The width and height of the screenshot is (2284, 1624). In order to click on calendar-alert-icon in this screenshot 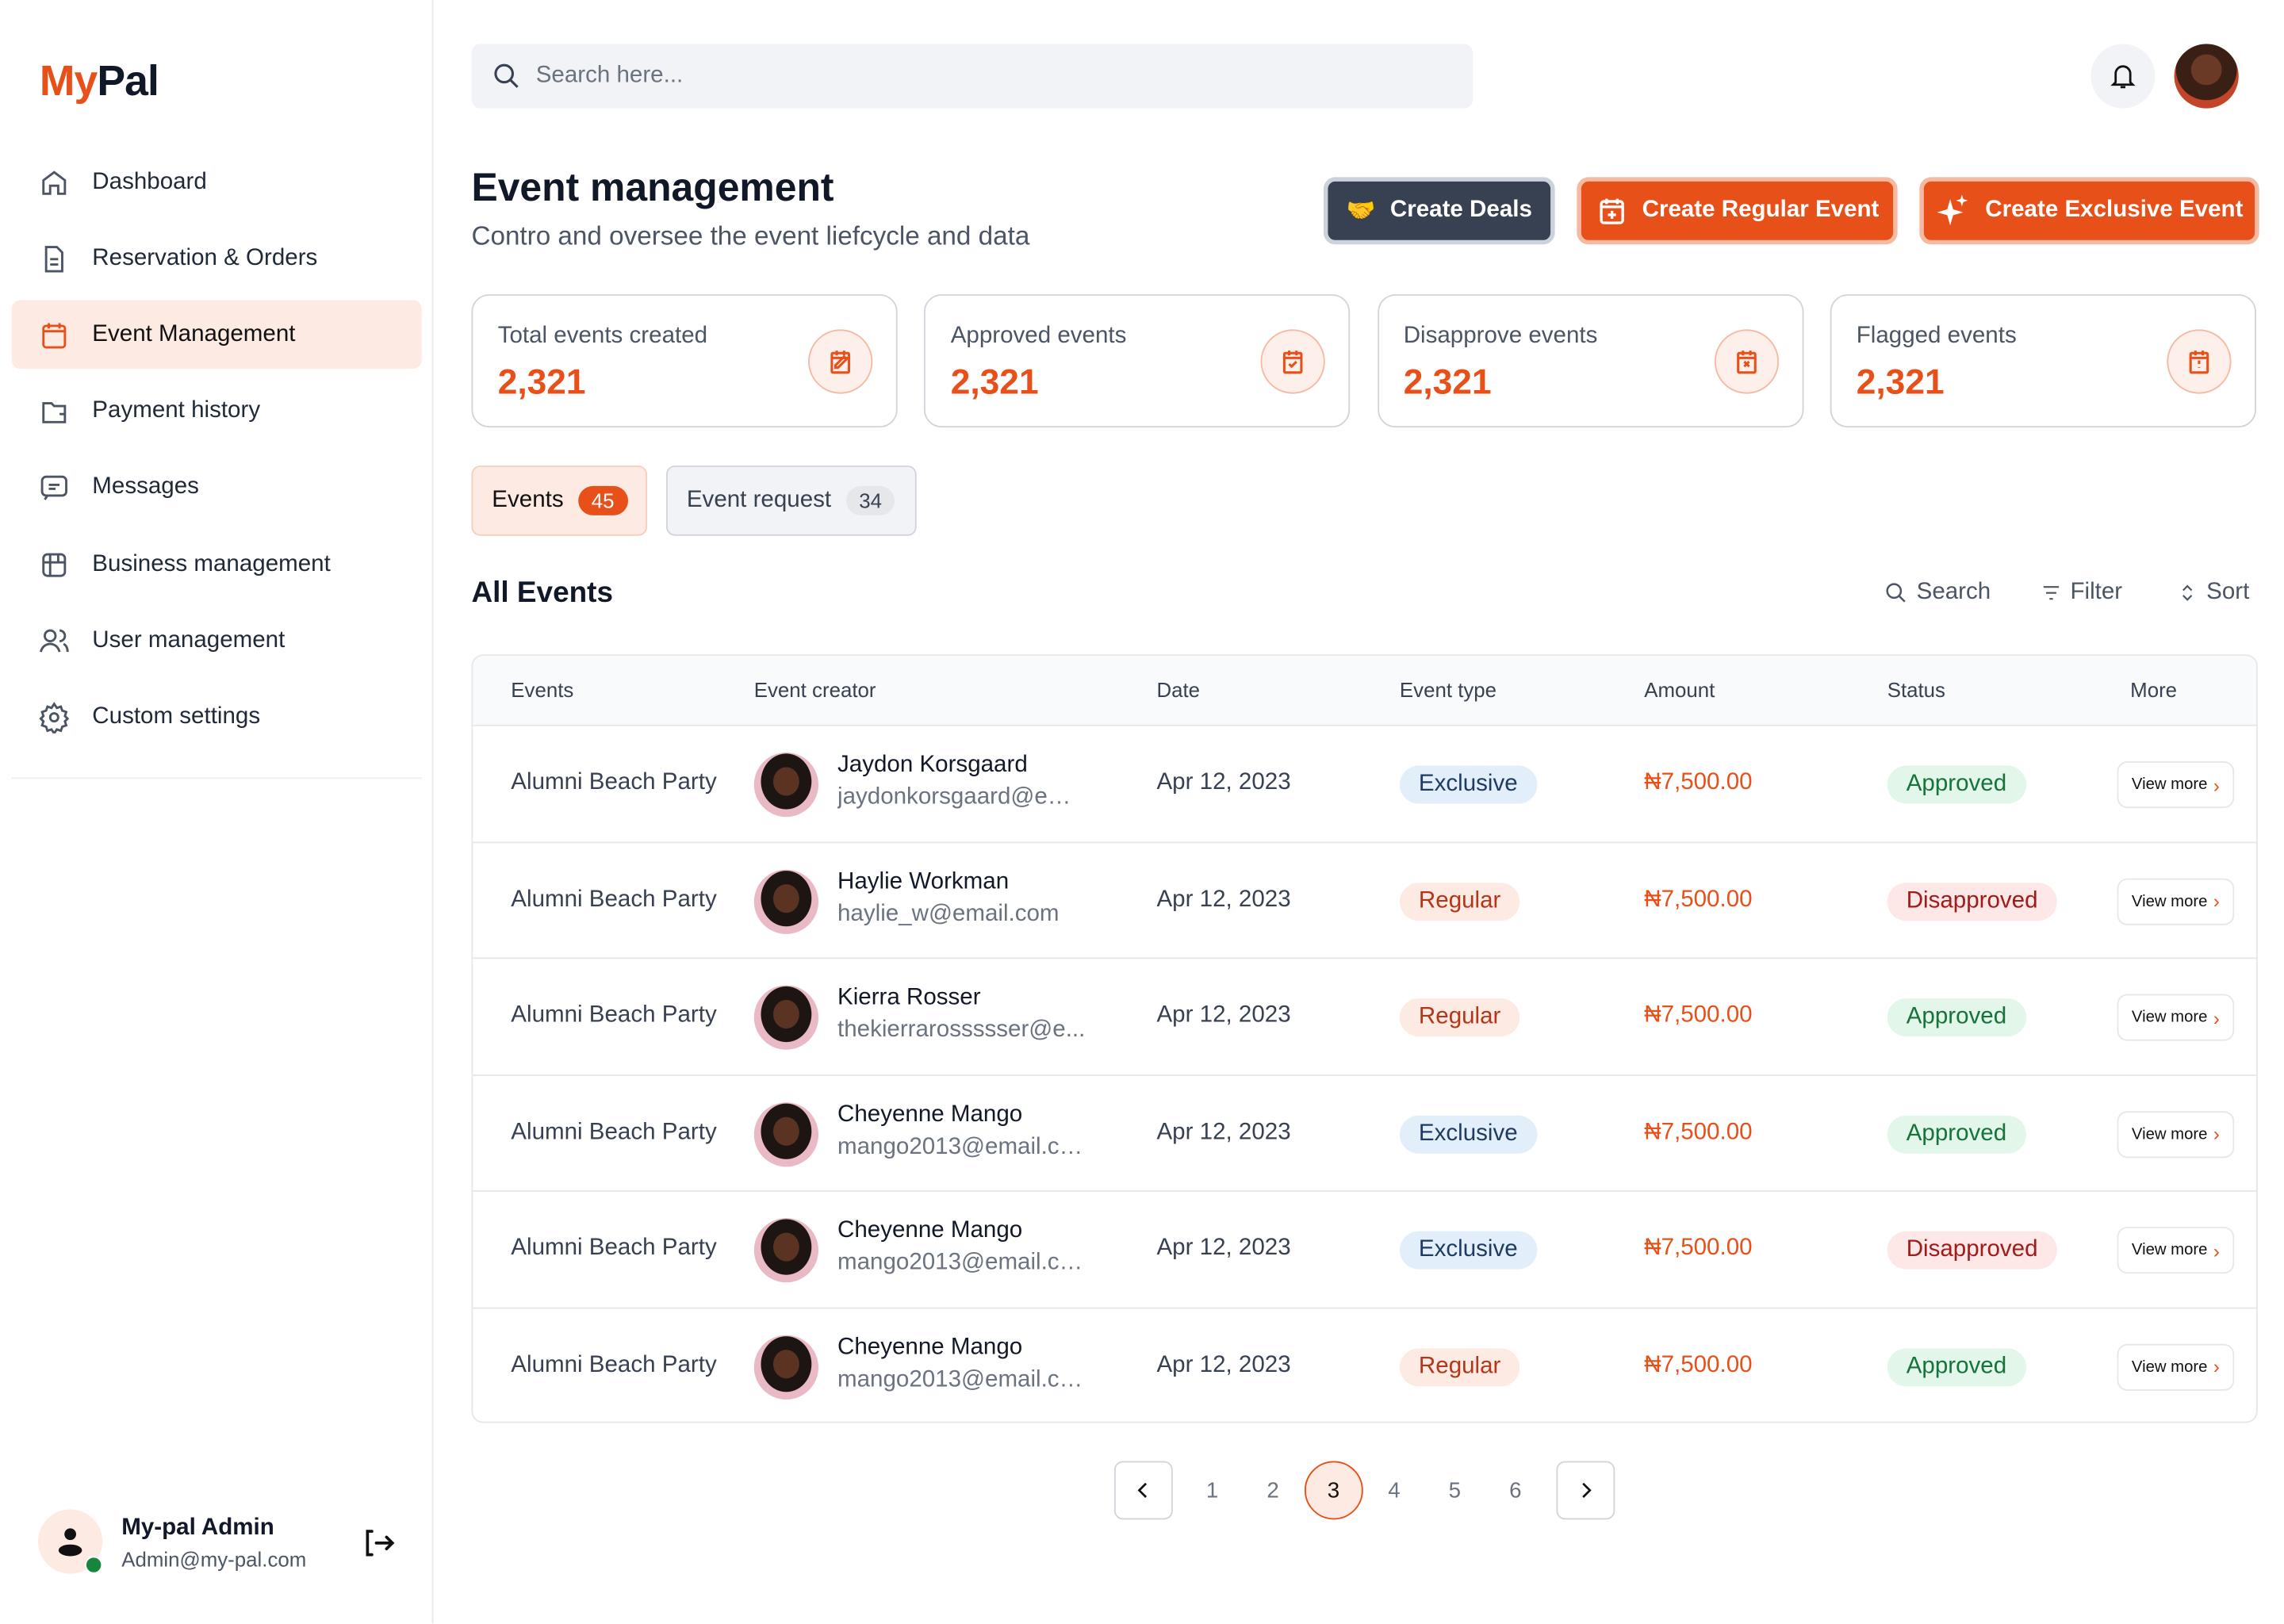, I will do `click(2199, 361)`.